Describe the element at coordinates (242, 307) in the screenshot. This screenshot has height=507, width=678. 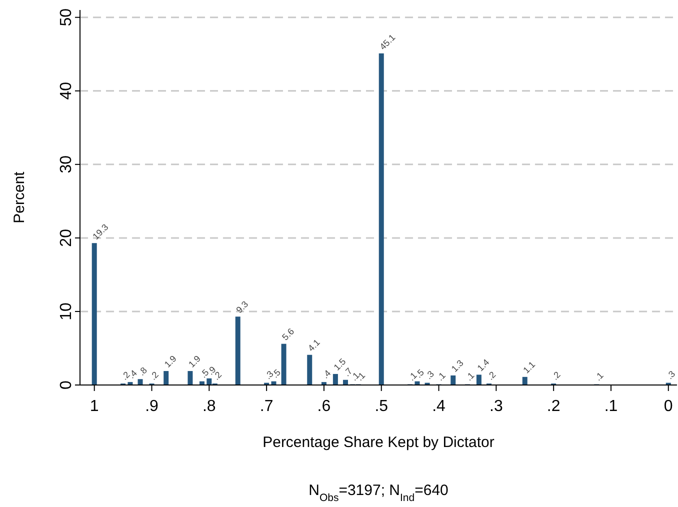
I see `data-label: 9.3` at that location.